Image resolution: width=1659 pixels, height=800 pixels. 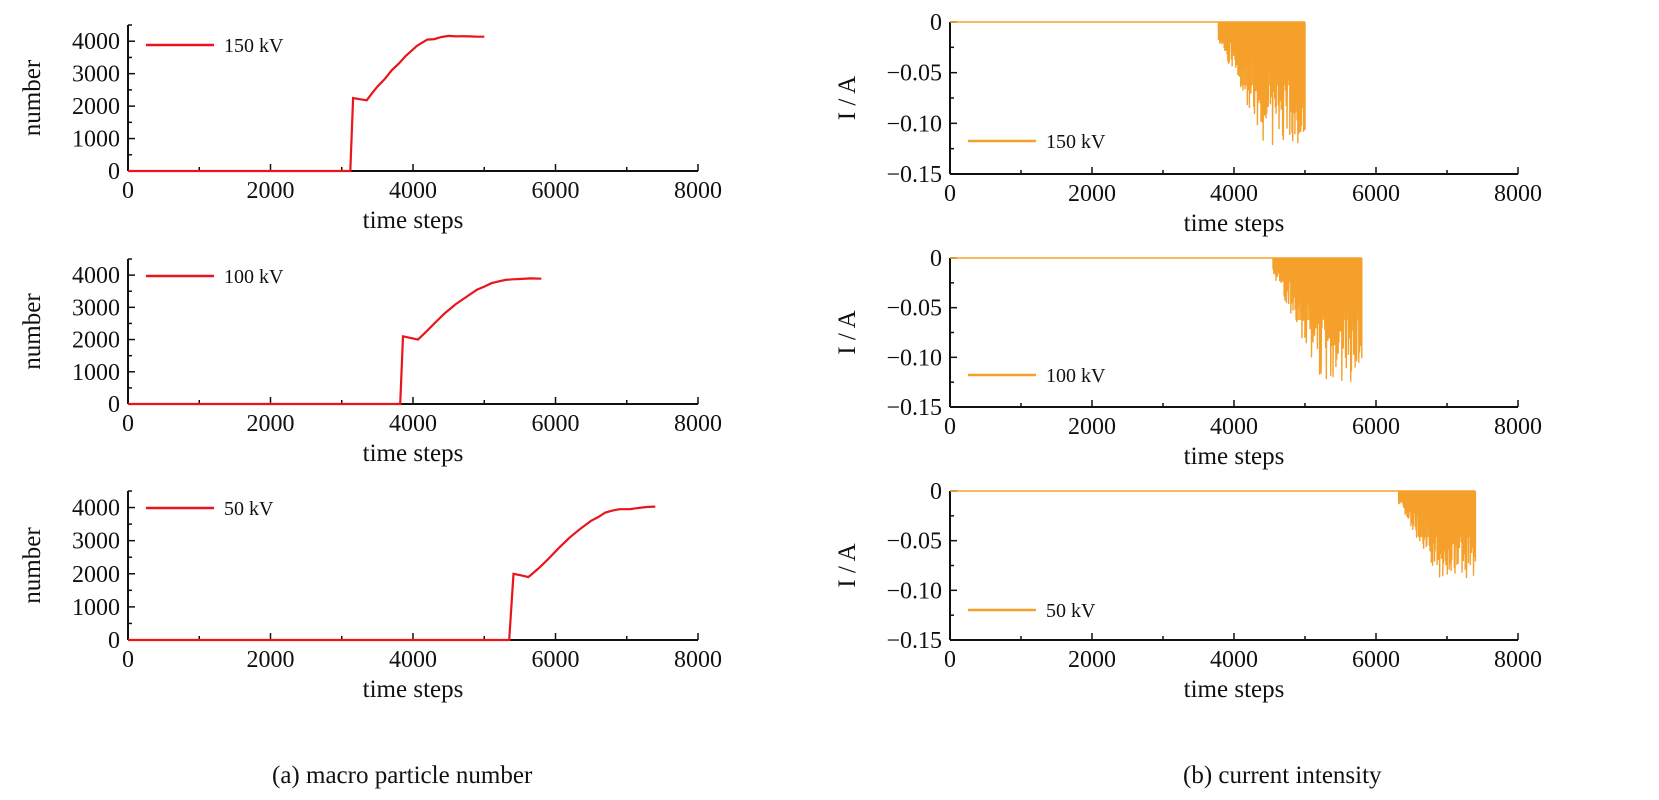 I want to click on caption-current-intensity: (b) current intensity, so click(x=1282, y=775).